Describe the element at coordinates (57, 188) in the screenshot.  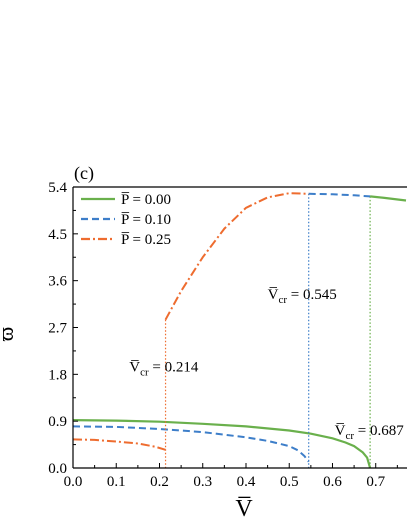
I see `y-tick-label: 5.4` at that location.